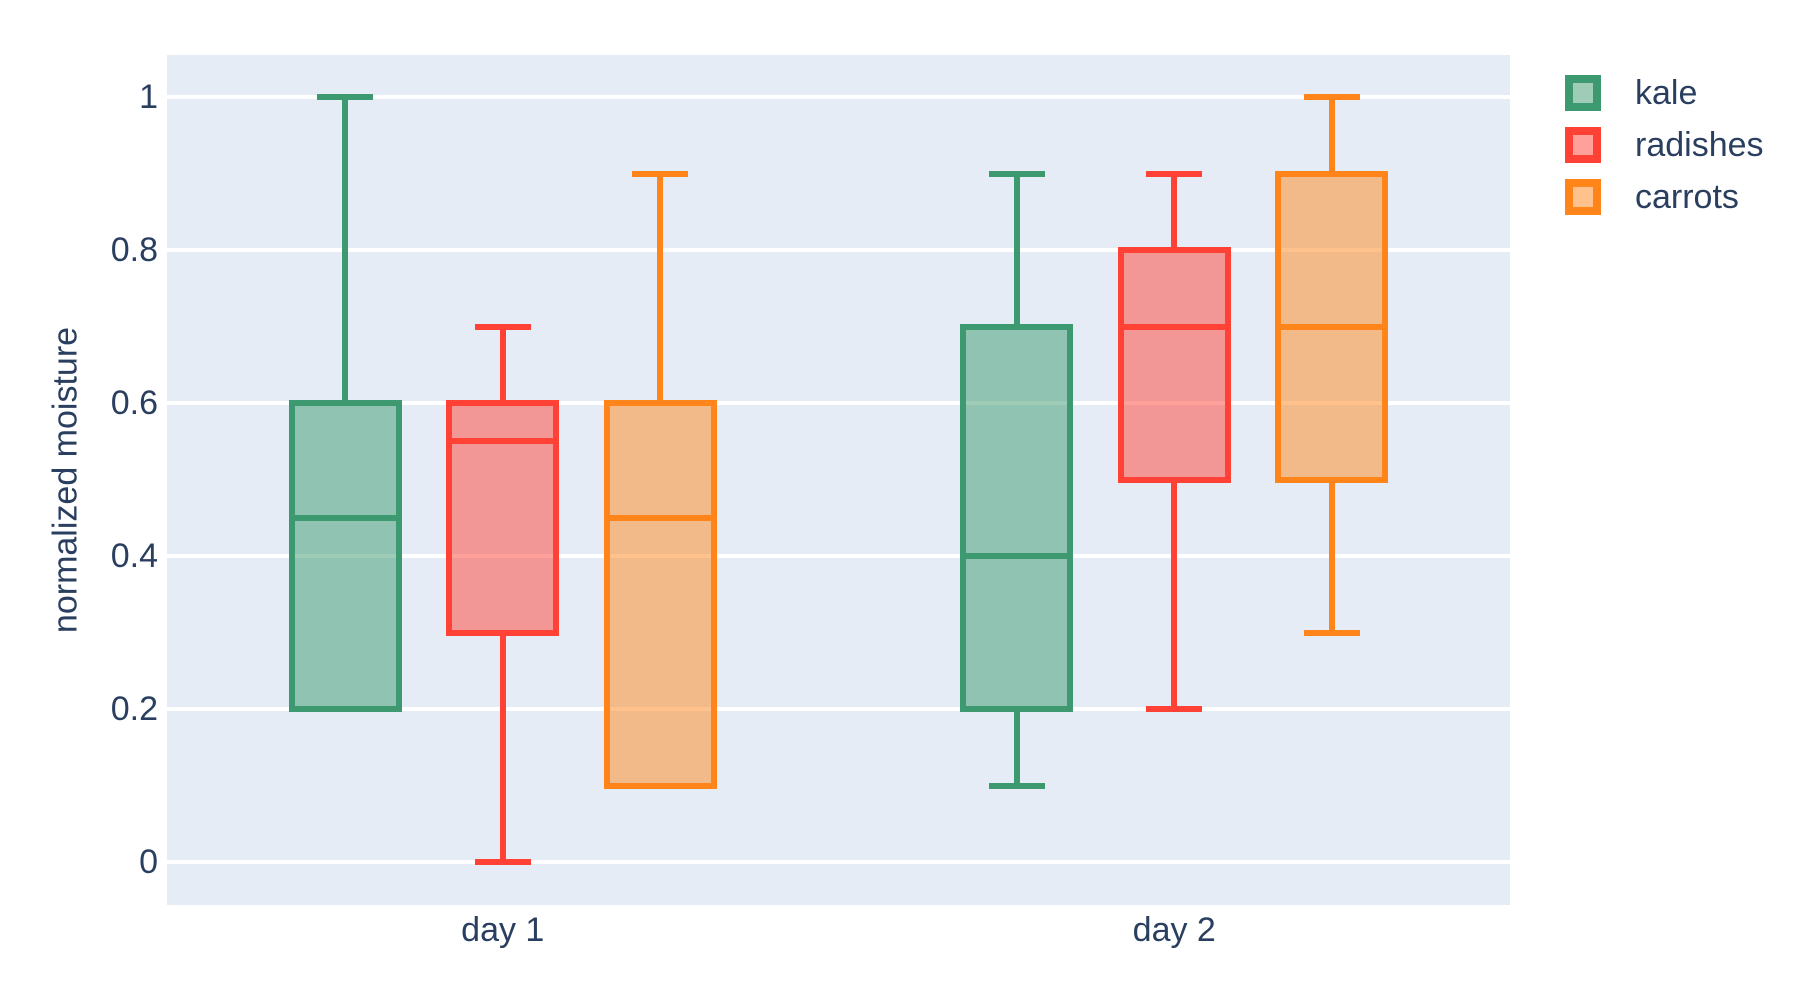 Image resolution: width=1800 pixels, height=984 pixels. Describe the element at coordinates (148, 862) in the screenshot. I see `y-tick-label-0: 0` at that location.